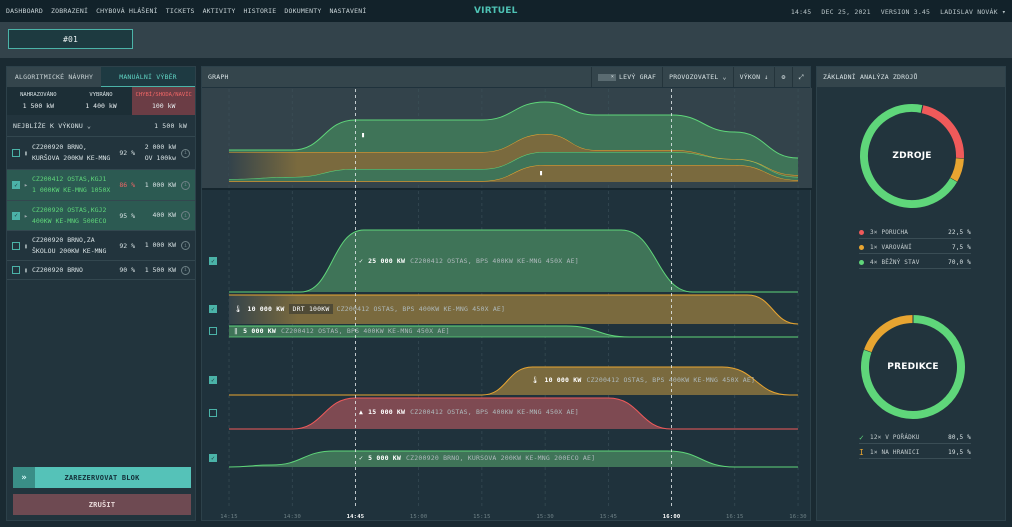 The height and width of the screenshot is (527, 1012). What do you see at coordinates (348, 11) in the screenshot?
I see `nav-nastaveni: NASTAVENÍ` at bounding box center [348, 11].